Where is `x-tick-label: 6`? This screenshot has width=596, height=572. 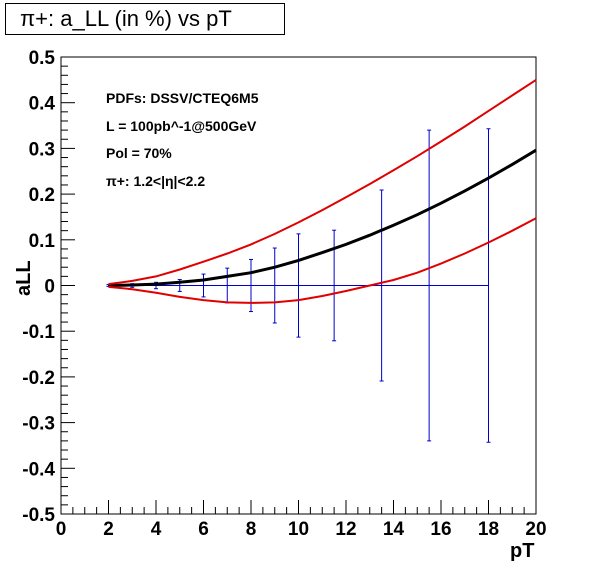 x-tick-label: 6 is located at coordinates (203, 529).